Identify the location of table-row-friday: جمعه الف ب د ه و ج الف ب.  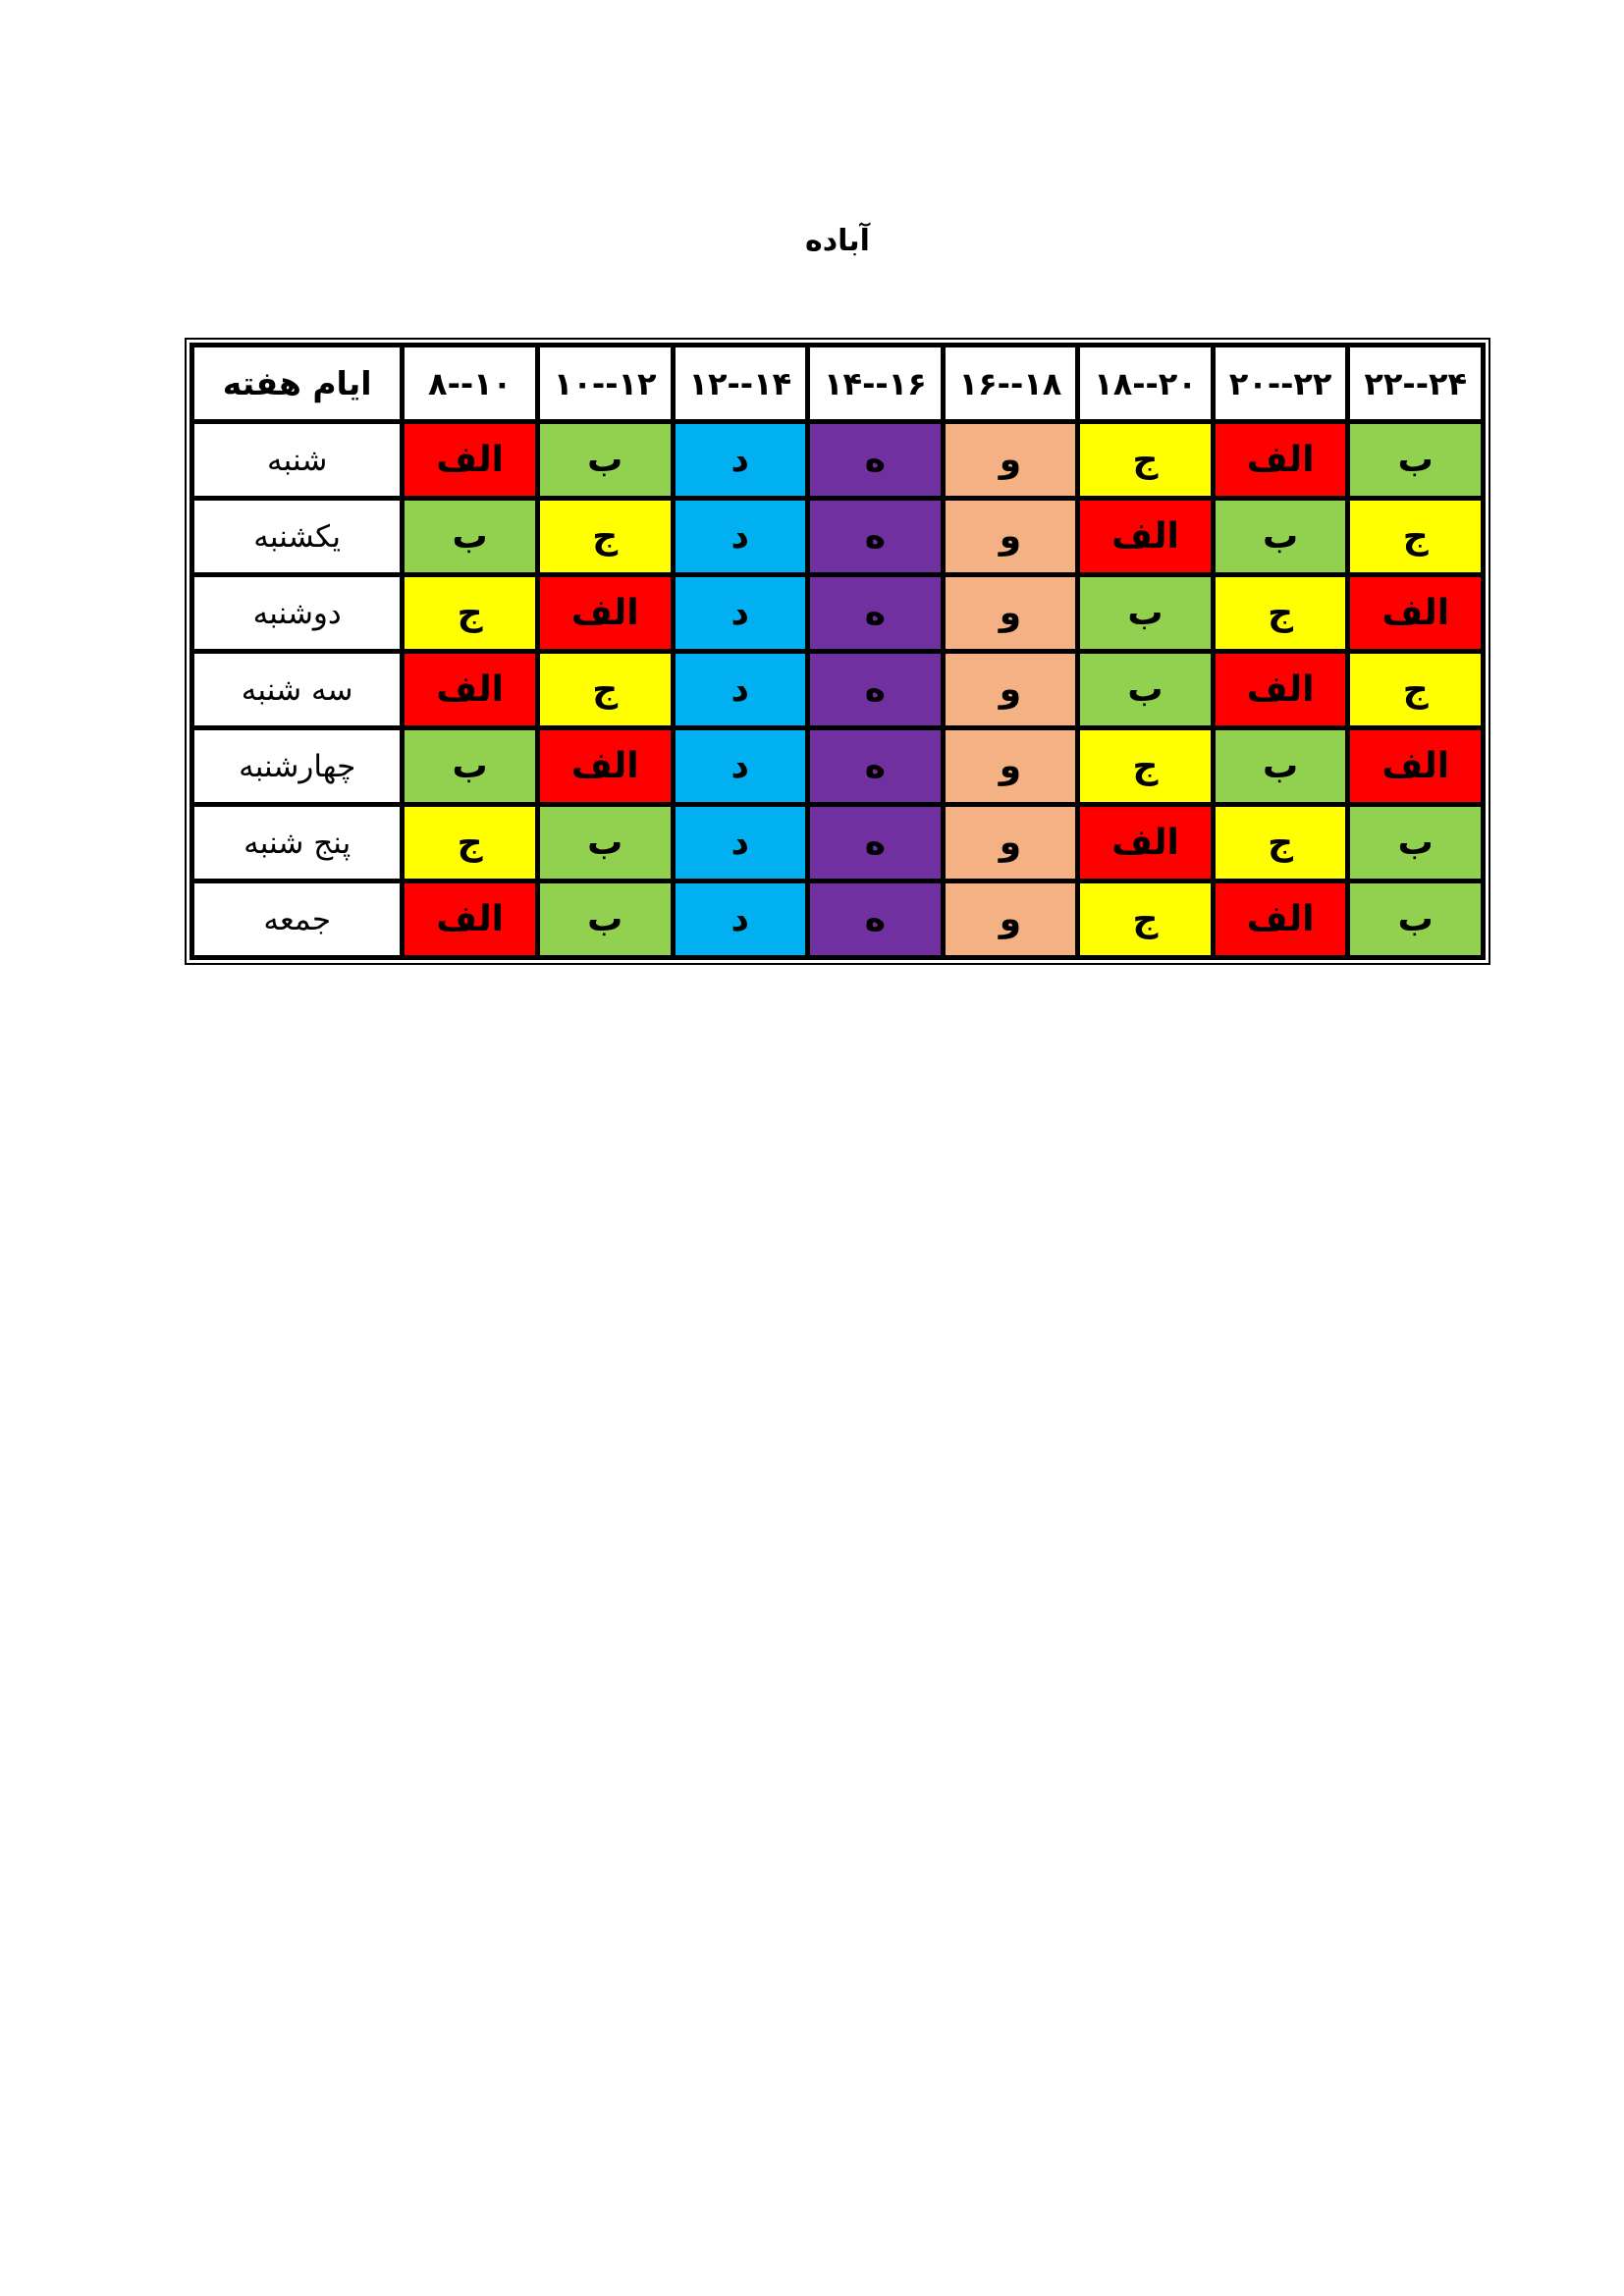
(837, 919).